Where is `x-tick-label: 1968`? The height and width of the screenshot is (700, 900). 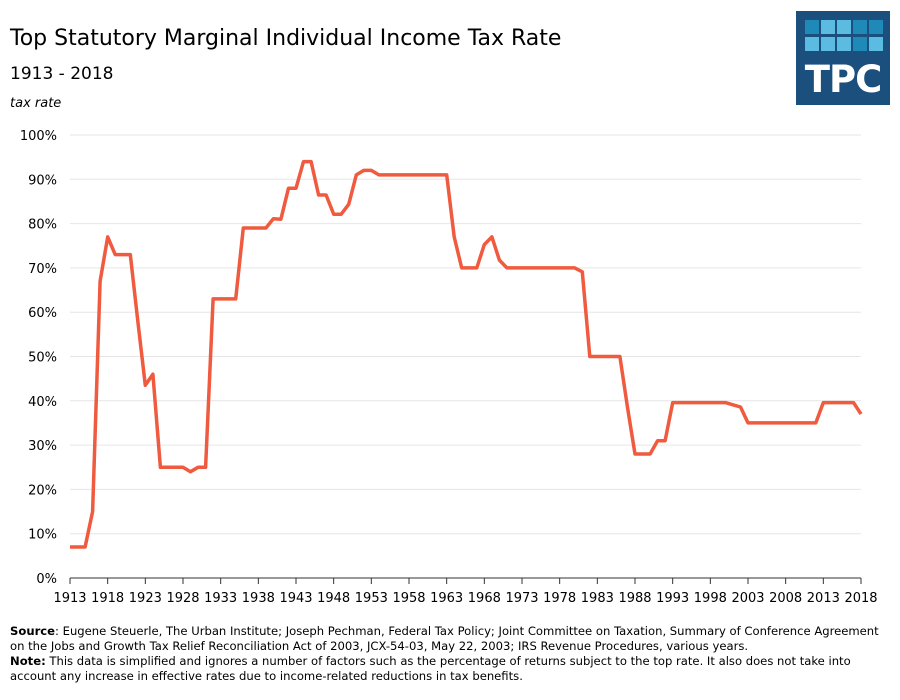 x-tick-label: 1968 is located at coordinates (484, 598).